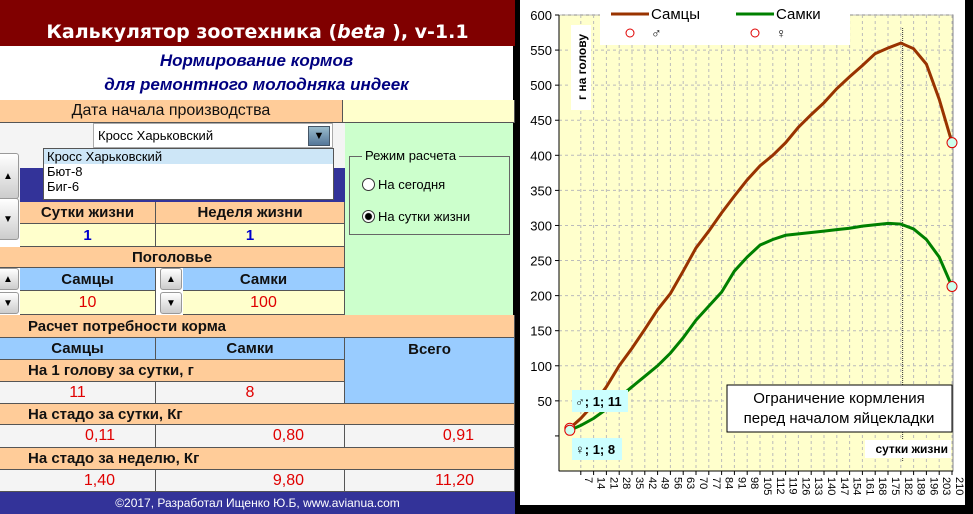 The image size is (973, 514). I want to click on legend-marker, so click(755, 33).